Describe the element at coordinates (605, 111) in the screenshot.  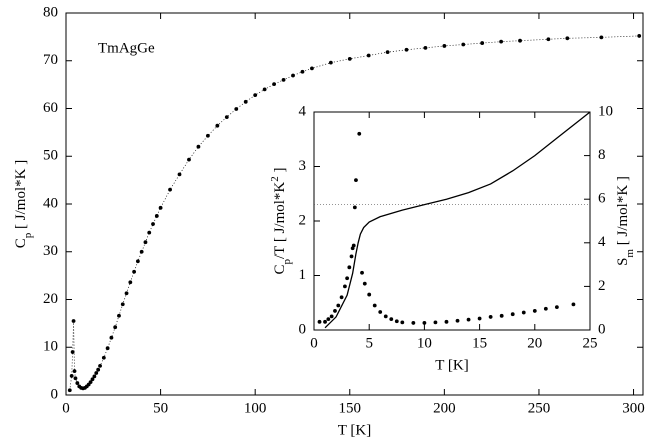
I see `y2-tick-label: 10` at that location.